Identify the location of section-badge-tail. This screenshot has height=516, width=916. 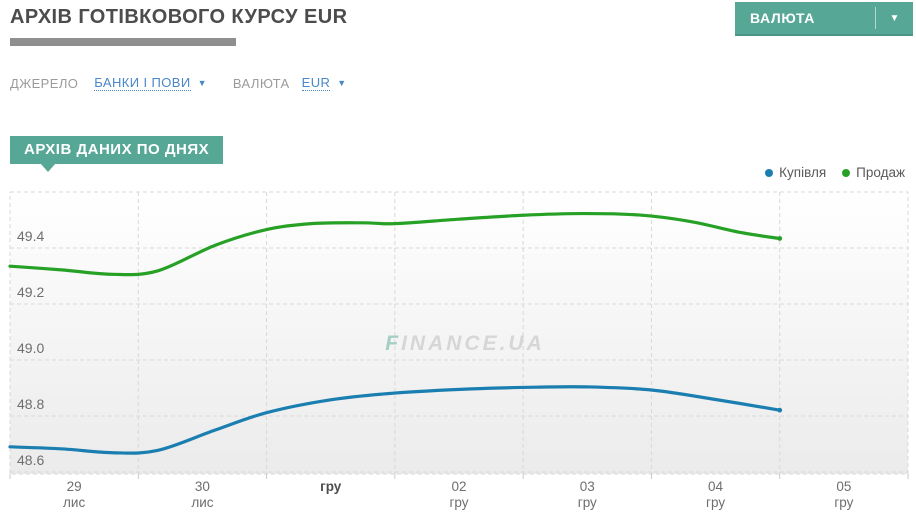
(48, 167).